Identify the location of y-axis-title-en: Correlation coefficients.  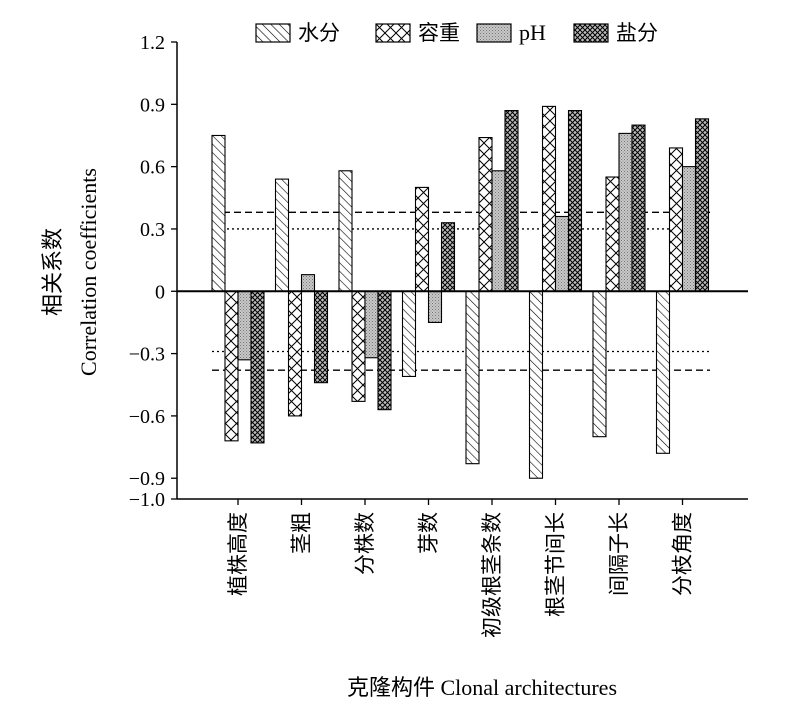
(88, 272).